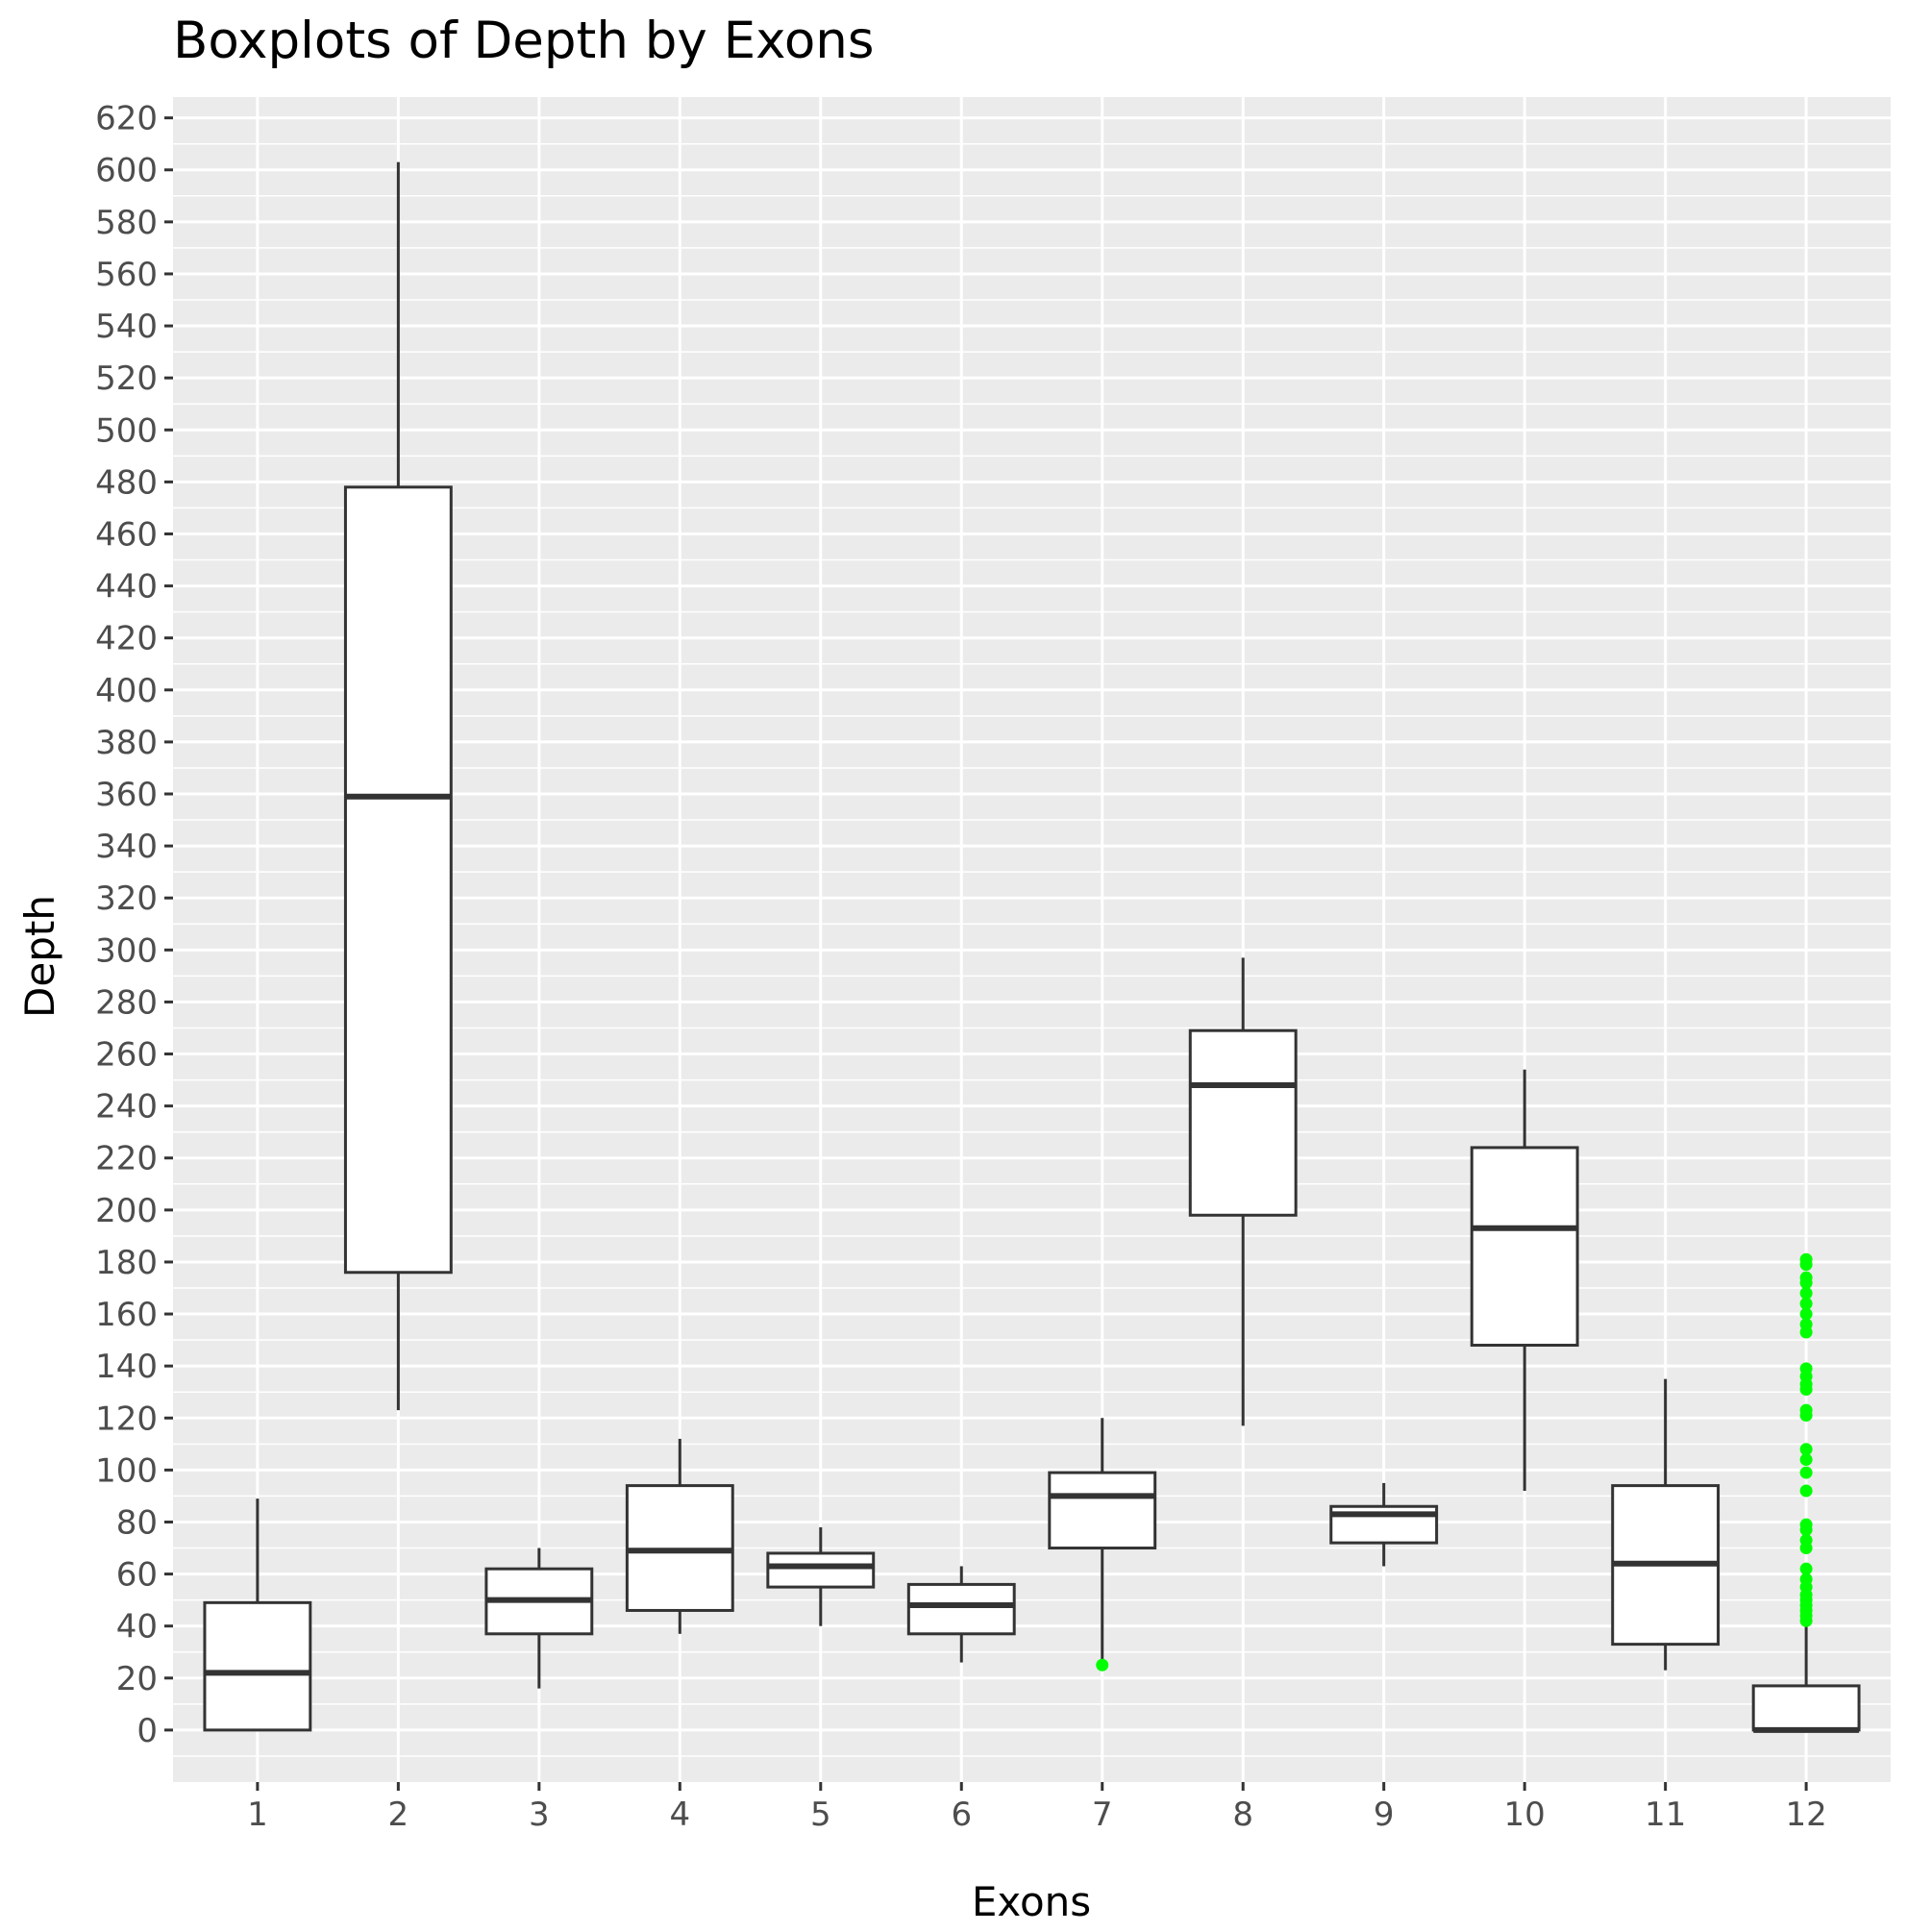 This screenshot has height=1932, width=1932. I want to click on y-tick-label: 220, so click(127, 1159).